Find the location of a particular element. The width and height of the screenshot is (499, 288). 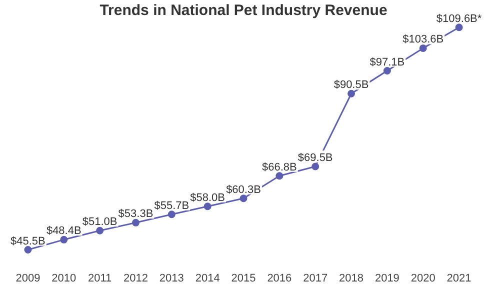

data-label: $55.7B is located at coordinates (172, 206).